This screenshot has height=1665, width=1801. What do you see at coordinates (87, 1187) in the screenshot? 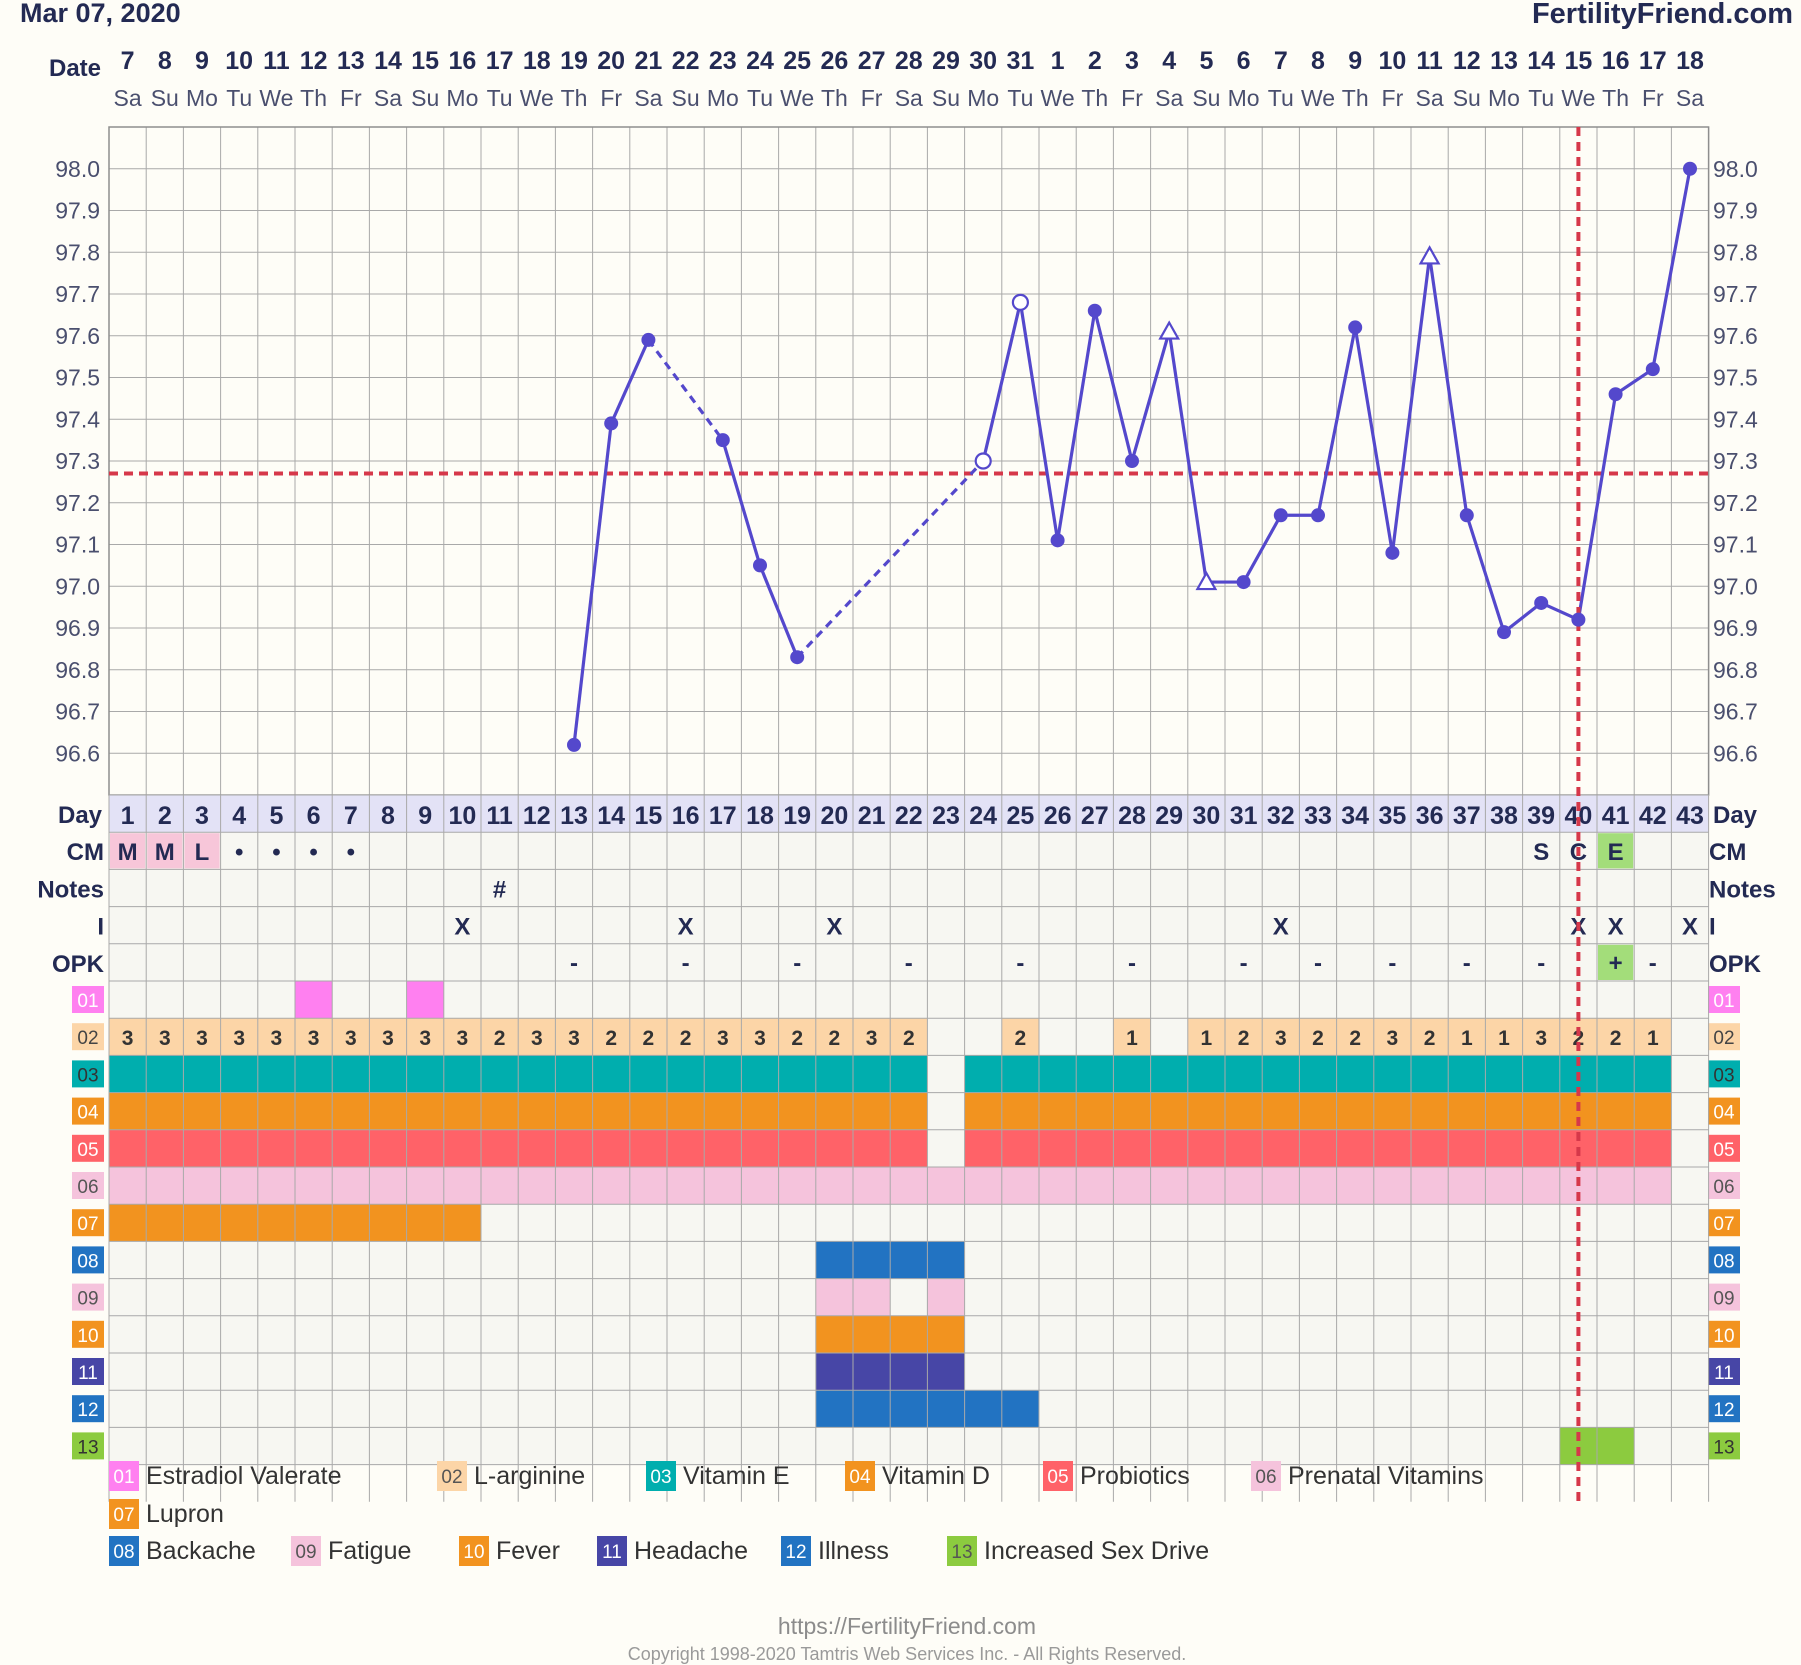
I see `row-code-left: 06` at bounding box center [87, 1187].